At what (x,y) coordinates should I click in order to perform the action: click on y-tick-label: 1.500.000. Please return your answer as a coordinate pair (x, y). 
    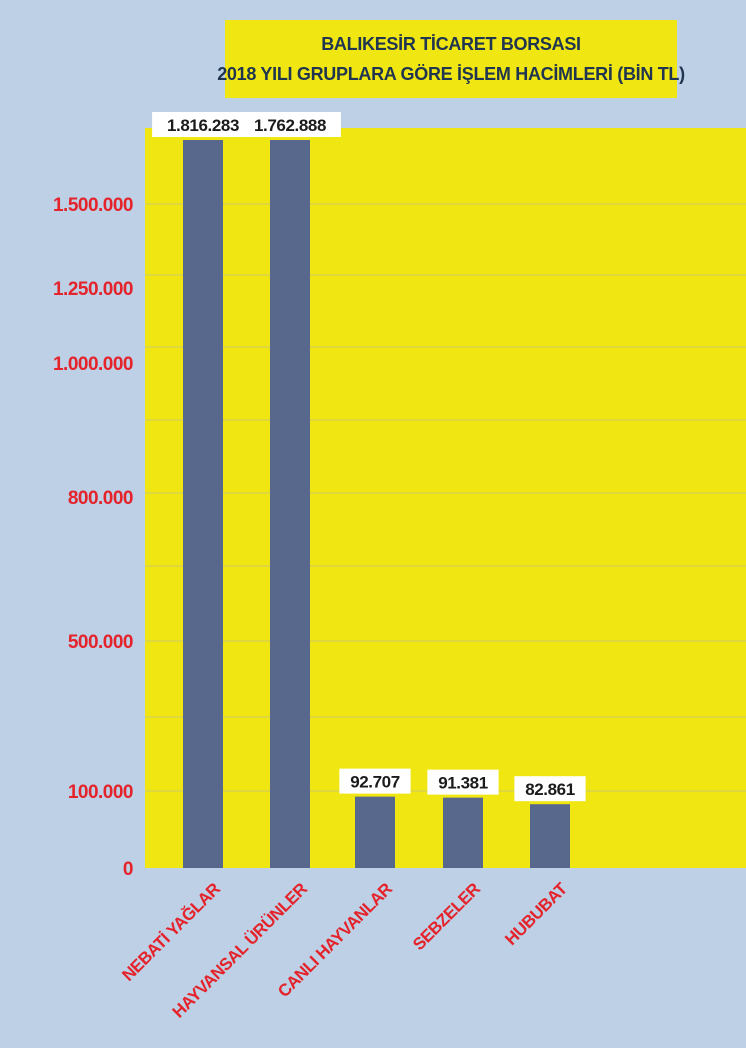
    Looking at the image, I should click on (93, 205).